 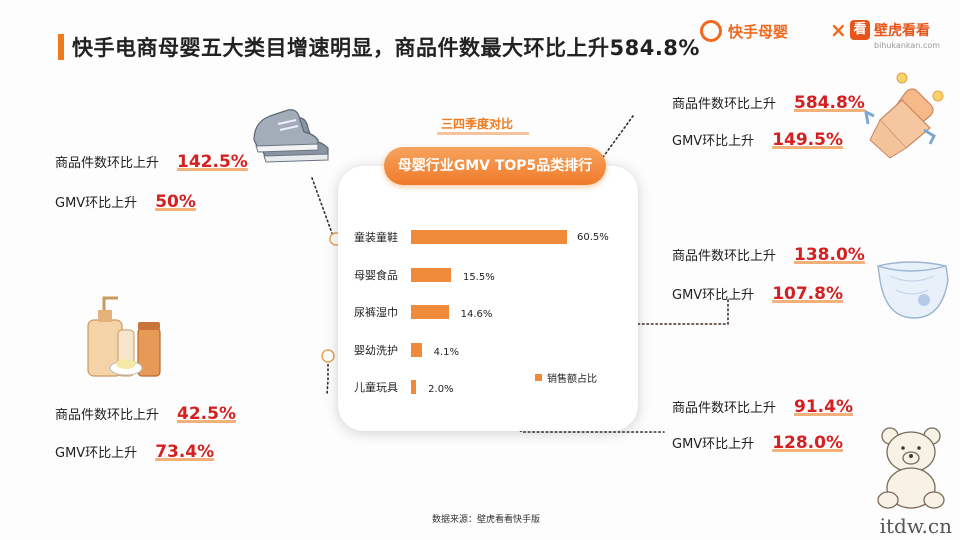 What do you see at coordinates (902, 31) in the screenshot?
I see `bihukankan-brand-text: 壁虎看看` at bounding box center [902, 31].